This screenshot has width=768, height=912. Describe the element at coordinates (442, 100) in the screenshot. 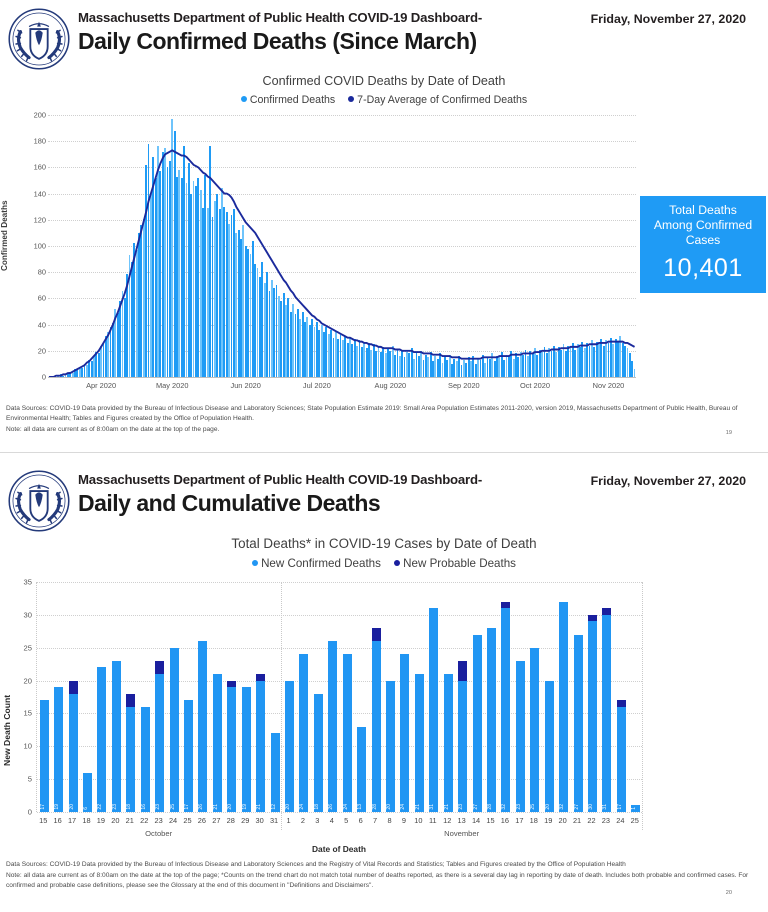

I see `chart1-legend-label-1: 7-Day Average of Confirmed Deaths` at that location.